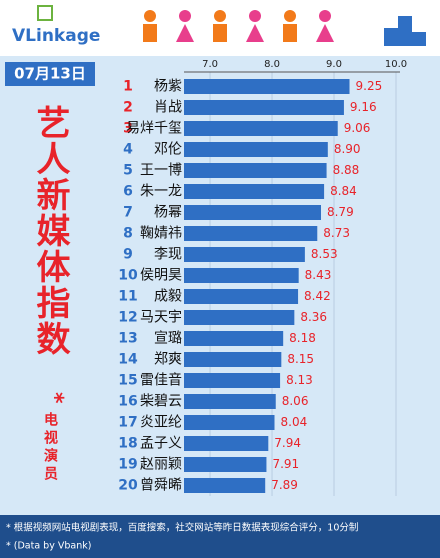  What do you see at coordinates (50, 448) in the screenshot?
I see `side-subtitle: 电视演员` at bounding box center [50, 448].